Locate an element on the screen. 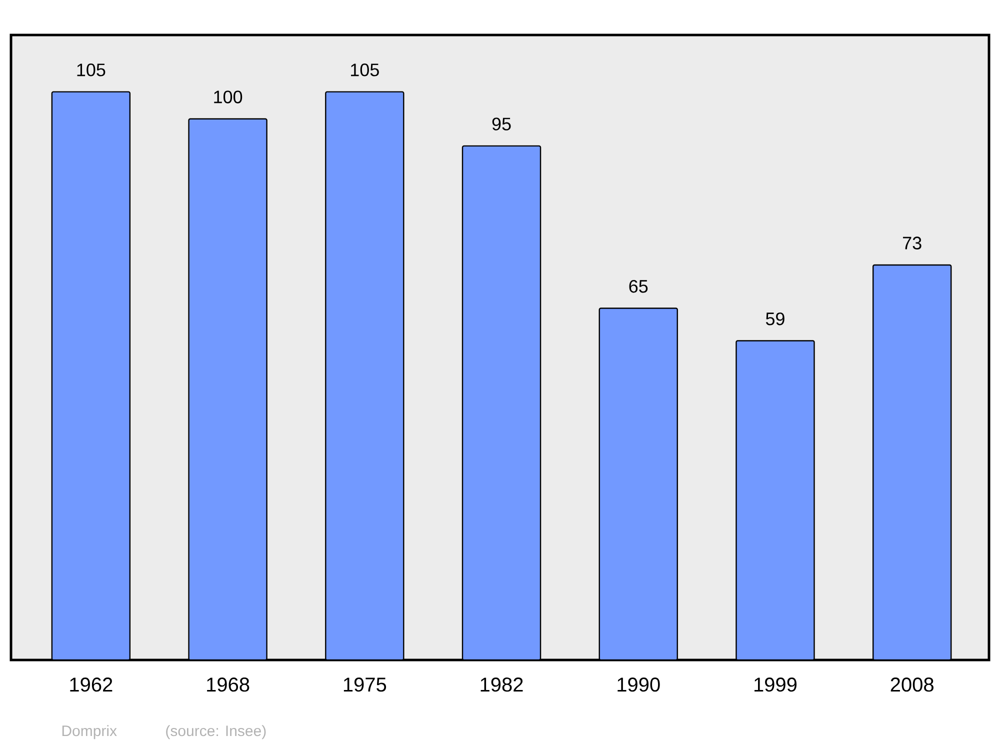  data-label: 59 is located at coordinates (775, 319).